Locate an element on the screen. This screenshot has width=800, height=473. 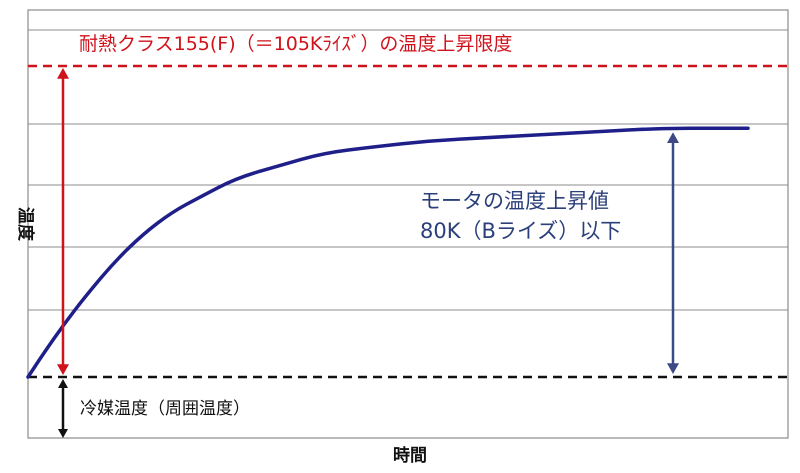
limit-range-arrow is located at coordinates (63, 221).